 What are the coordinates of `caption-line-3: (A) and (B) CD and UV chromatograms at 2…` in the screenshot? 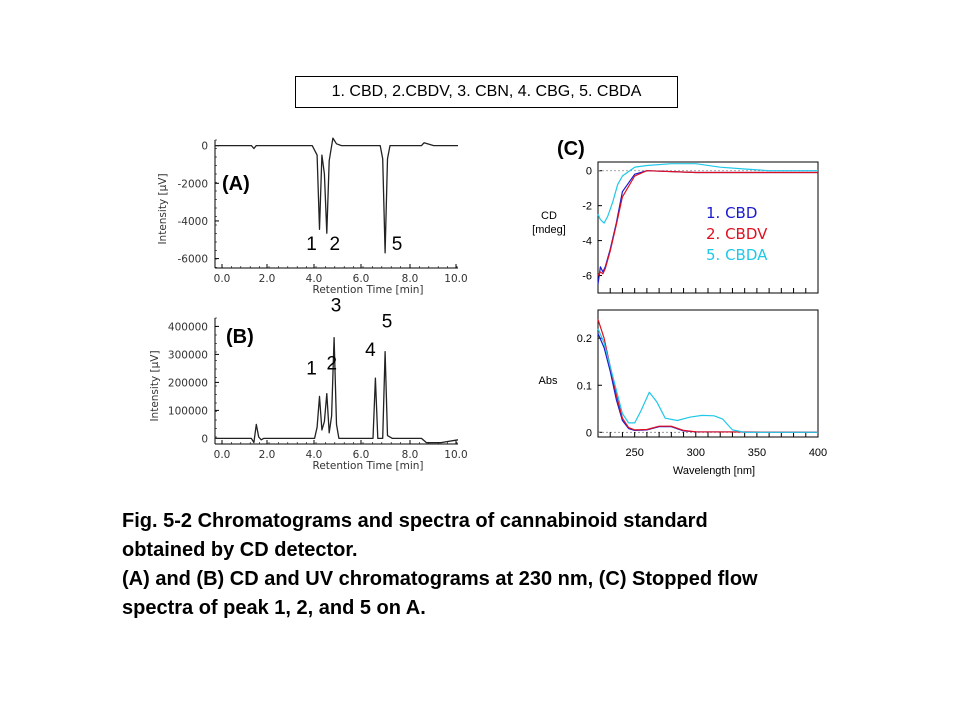 It's located at (440, 579).